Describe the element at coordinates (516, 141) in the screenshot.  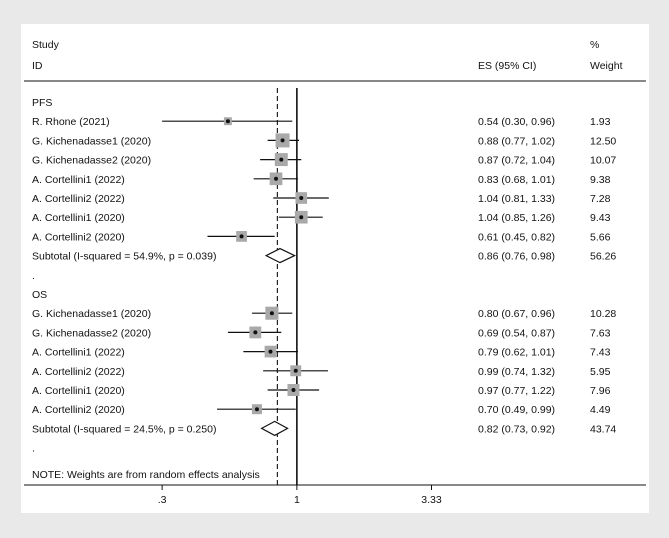
I see `es-value: 0.88 (0.77, 1.02)` at that location.